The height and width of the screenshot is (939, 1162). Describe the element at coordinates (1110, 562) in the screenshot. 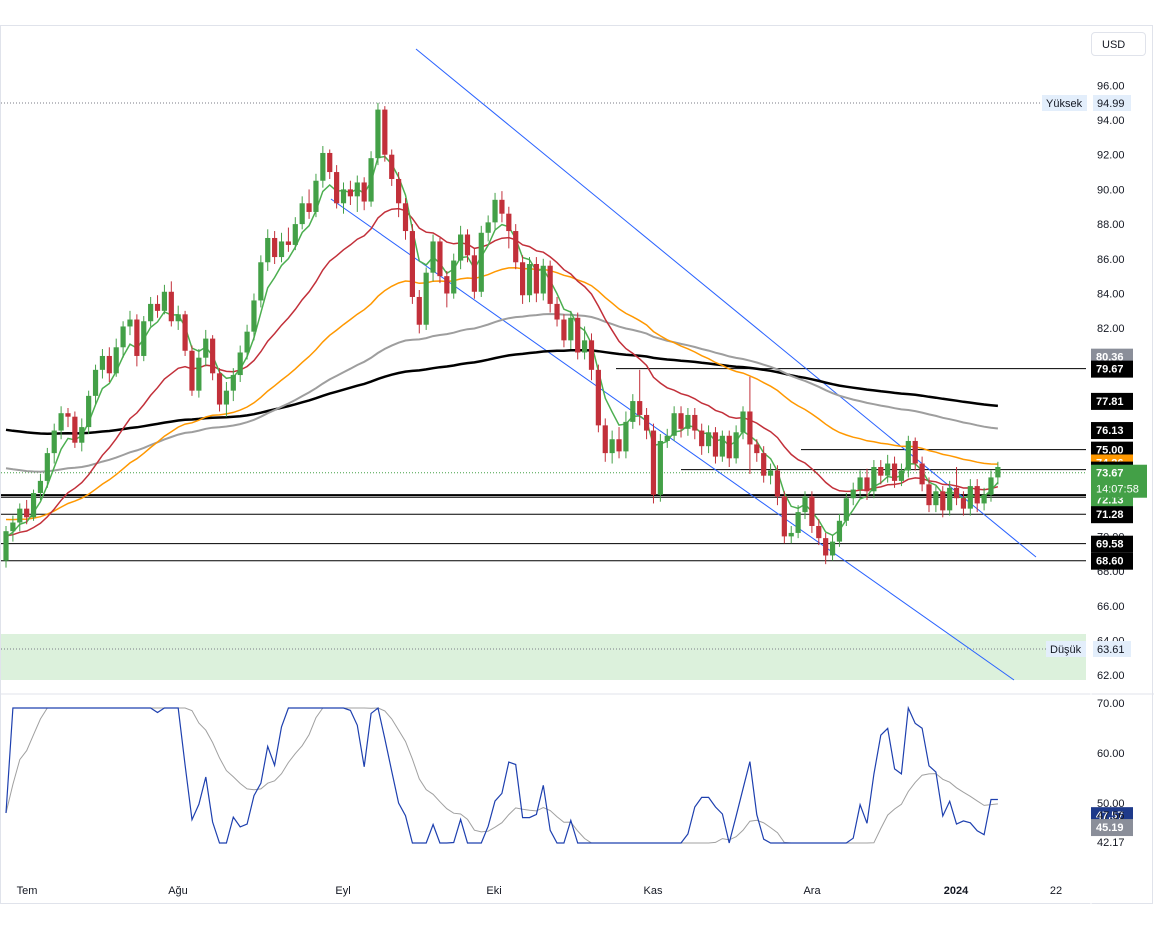

I see `price-tag-black: 68.60` at that location.